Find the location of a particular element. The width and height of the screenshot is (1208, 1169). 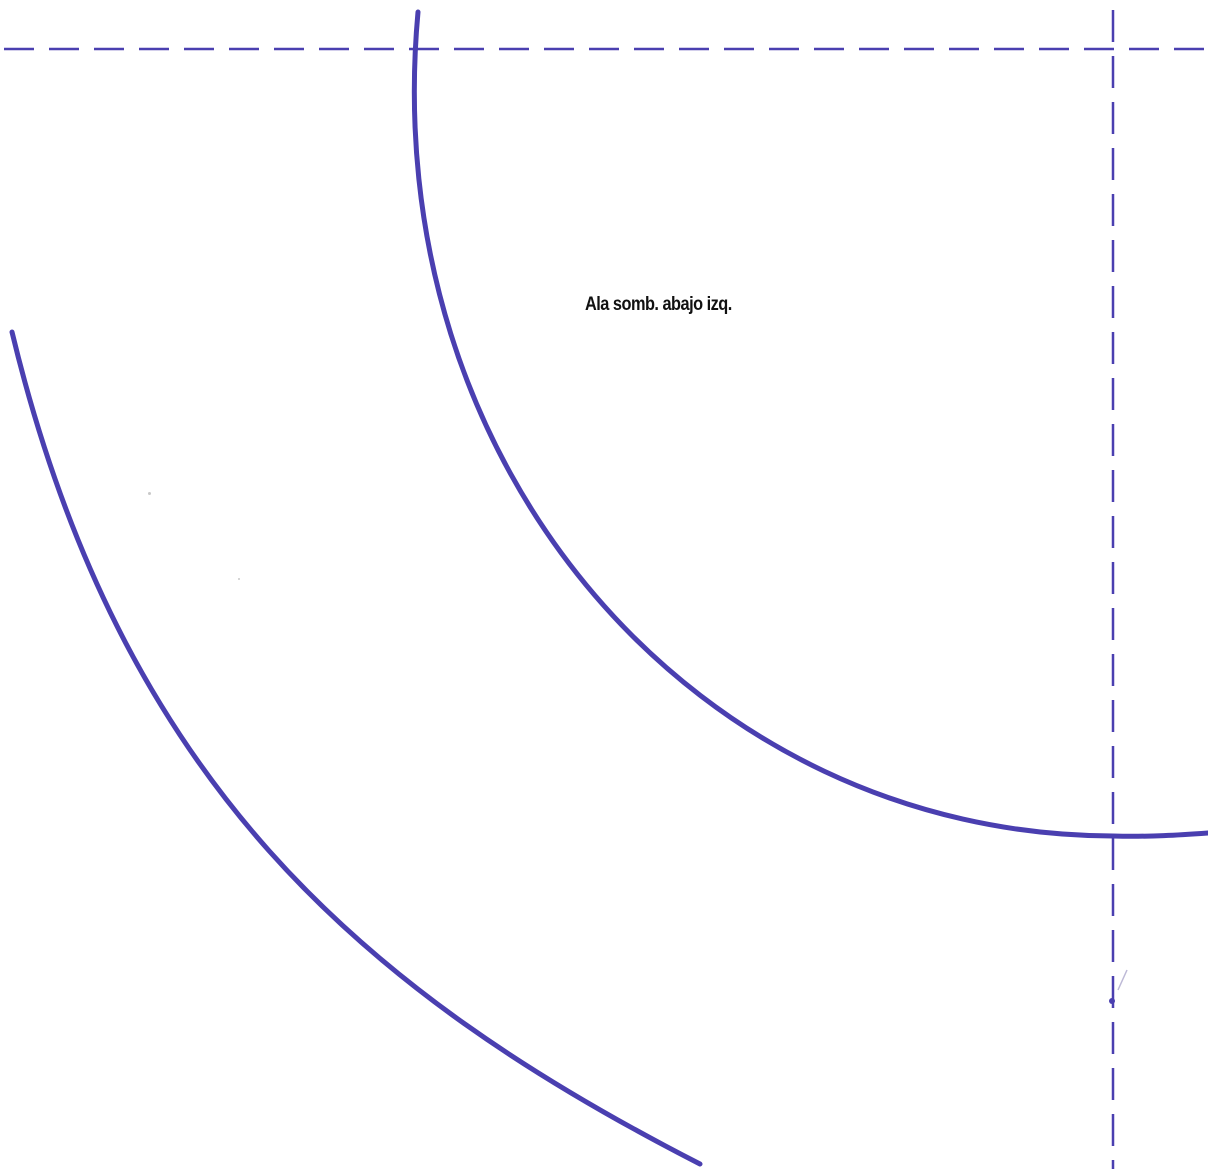

scan-mark is located at coordinates (1122, 980).